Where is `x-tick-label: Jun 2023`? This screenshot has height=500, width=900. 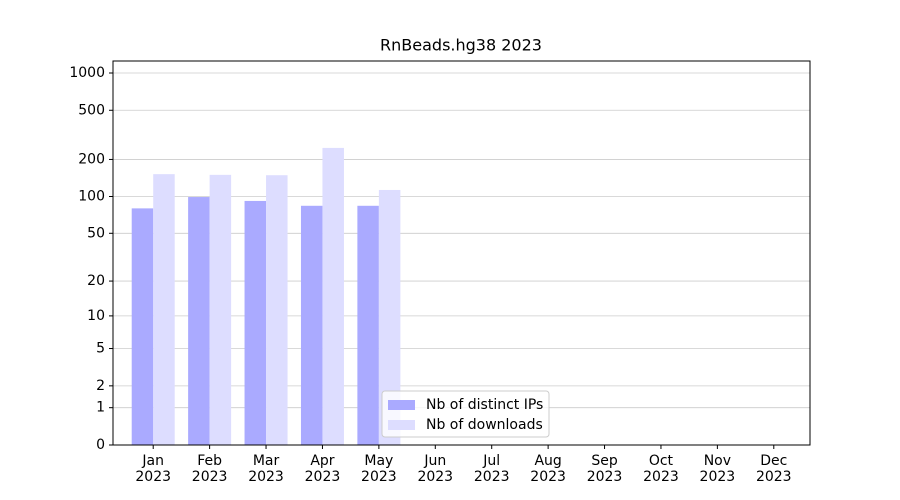
x-tick-label: Jun 2023 is located at coordinates (435, 469).